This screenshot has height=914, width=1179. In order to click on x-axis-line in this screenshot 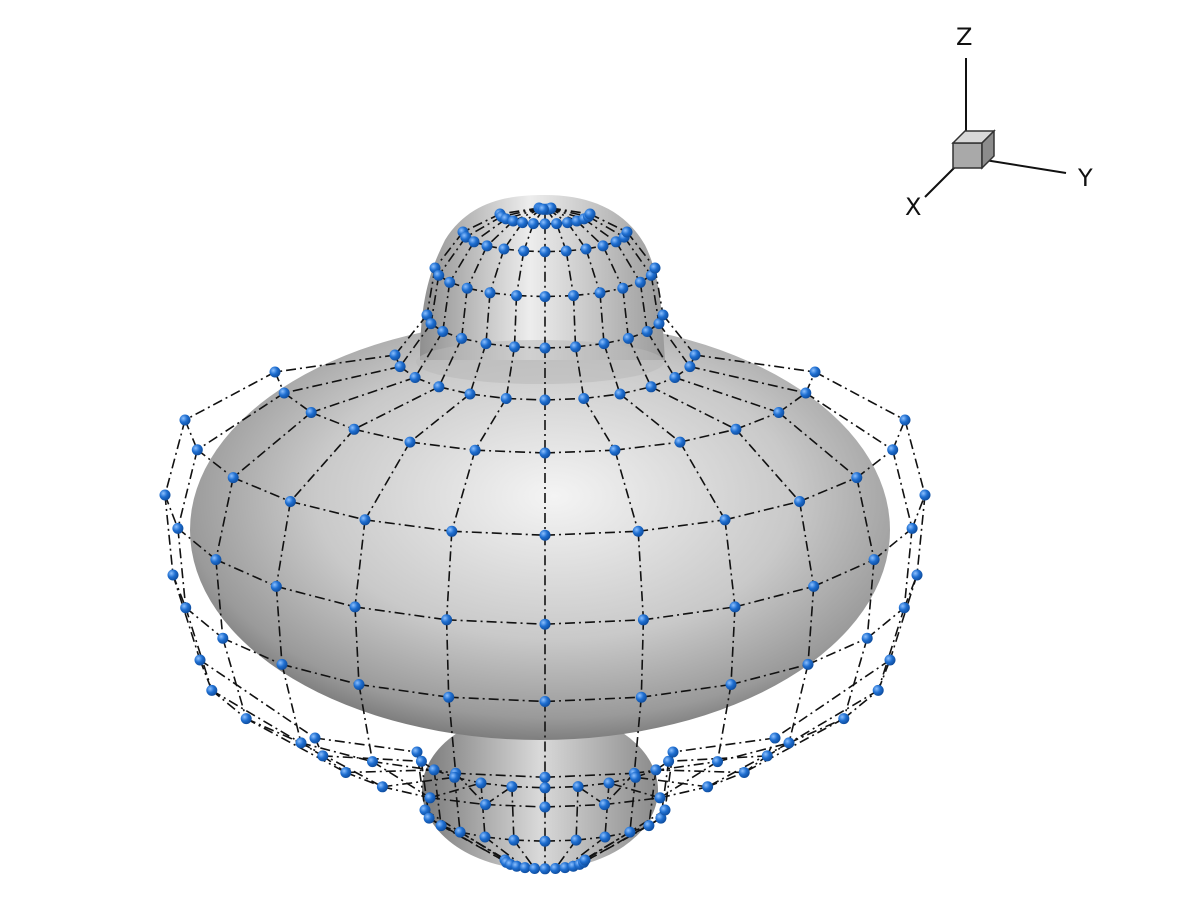, I will do `click(941, 180)`.